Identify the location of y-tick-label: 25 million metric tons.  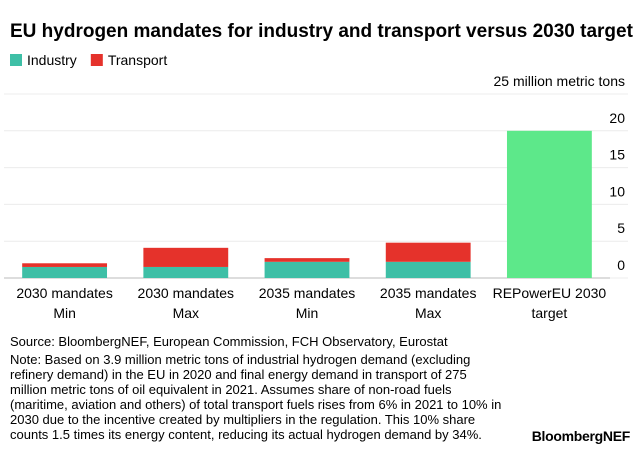
(560, 81).